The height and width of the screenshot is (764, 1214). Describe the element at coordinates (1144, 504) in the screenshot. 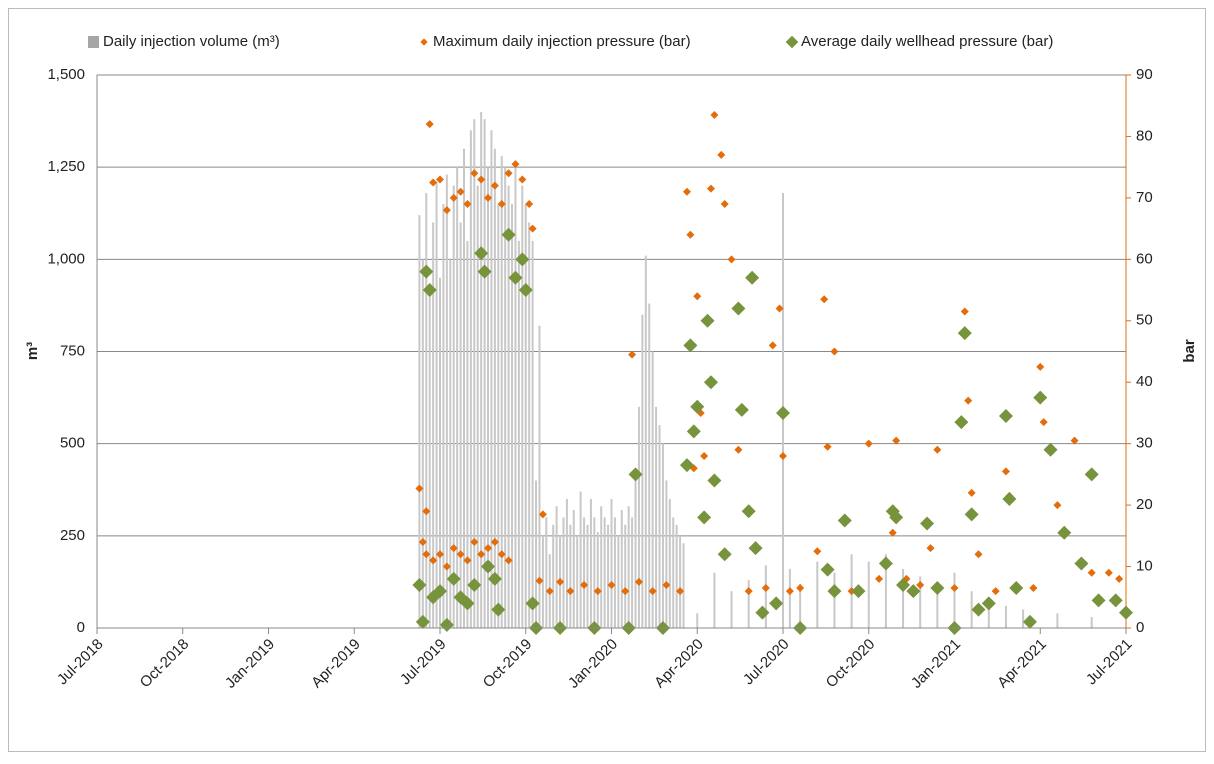

I see `y2-tick-label: 20` at that location.